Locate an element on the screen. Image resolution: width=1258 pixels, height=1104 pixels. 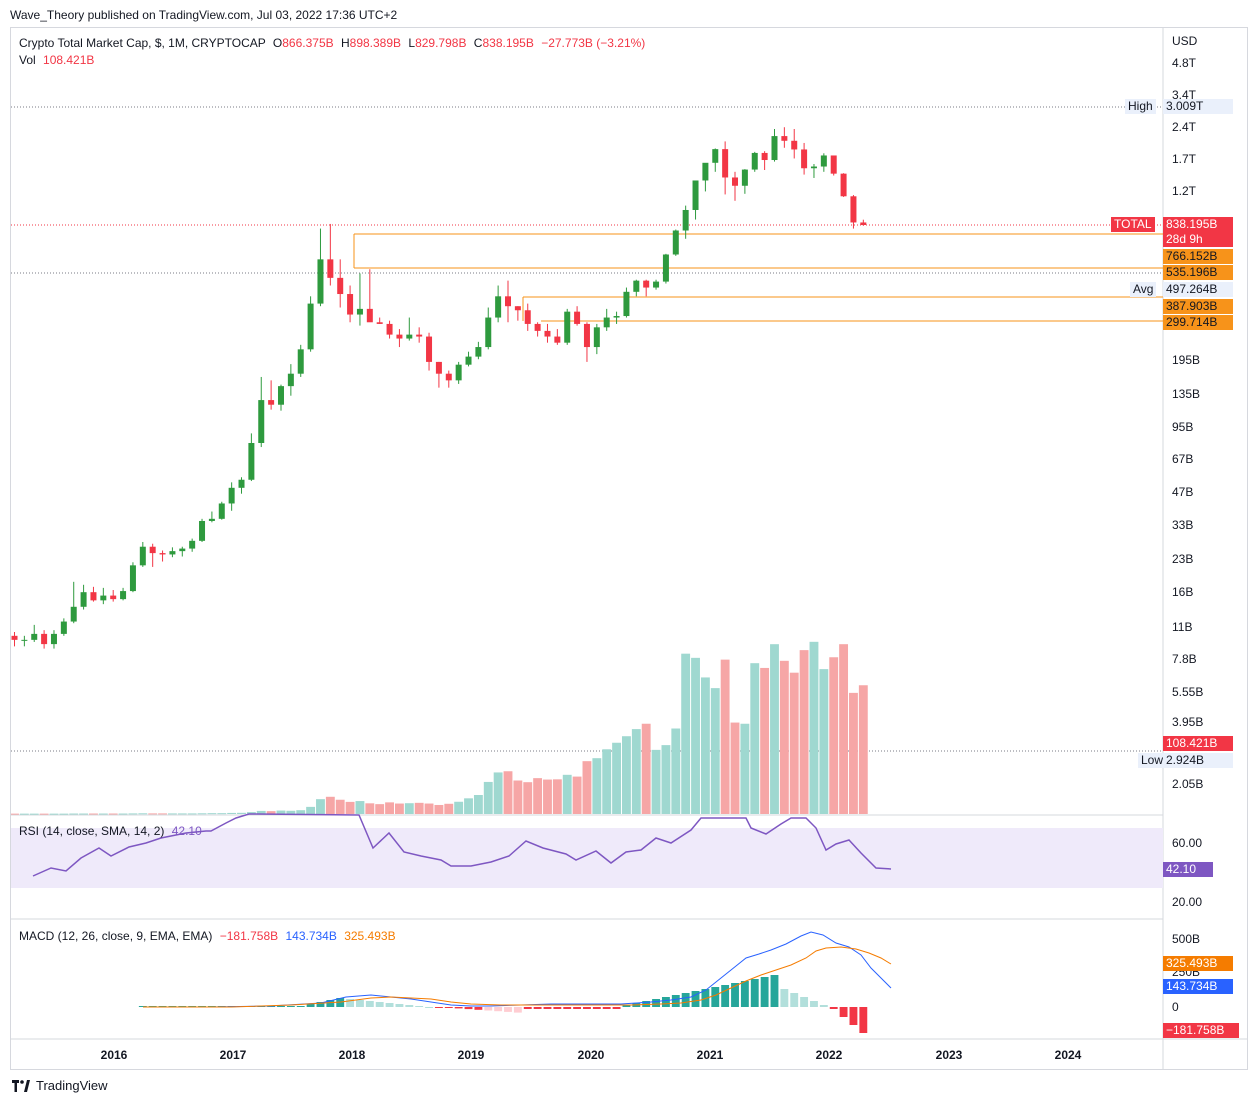
price-tick: 4.8T is located at coordinates (1184, 63).